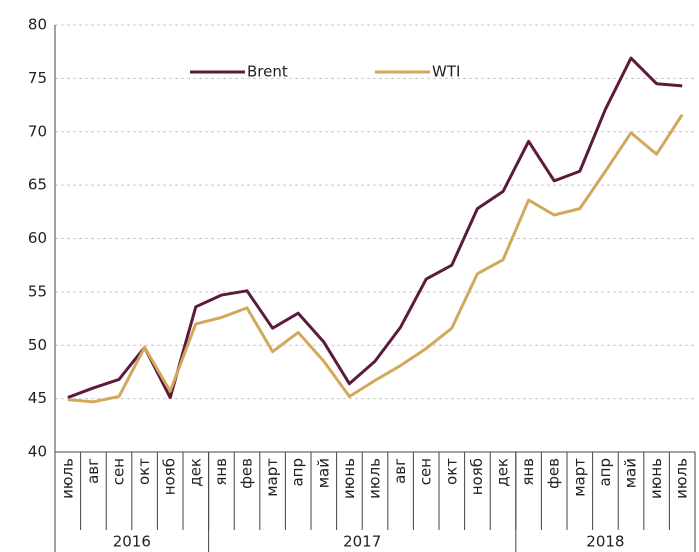 The height and width of the screenshot is (552, 699). Describe the element at coordinates (37, 25) in the screenshot. I see `y-tick-label: 80` at that location.